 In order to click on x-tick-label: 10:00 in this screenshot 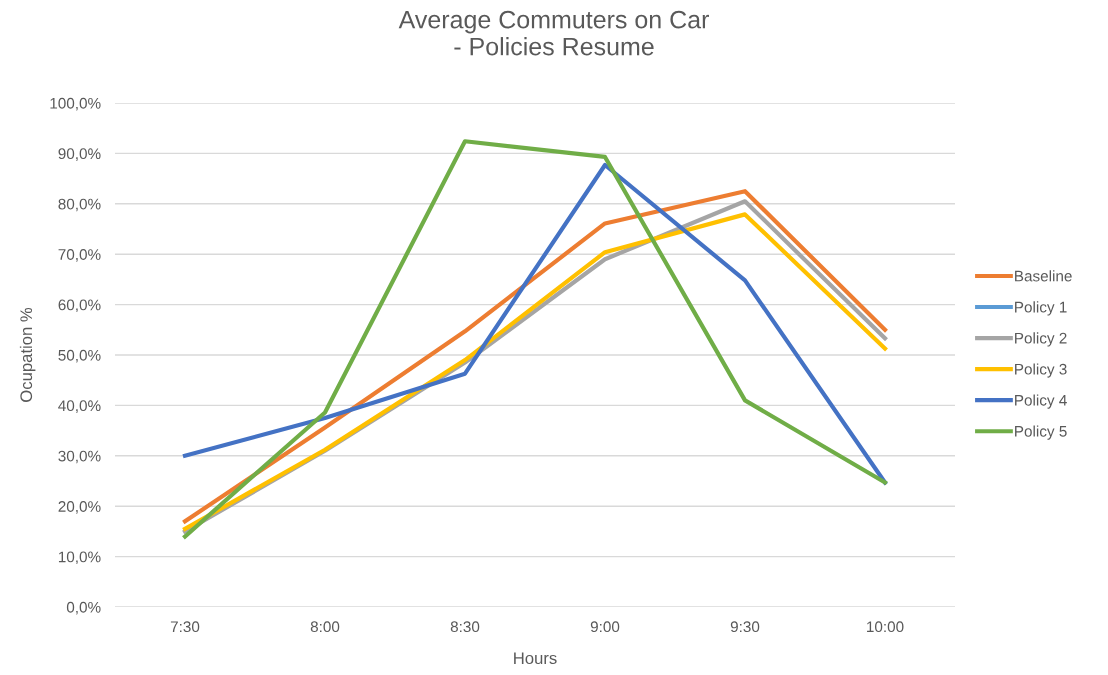, I will do `click(885, 627)`.